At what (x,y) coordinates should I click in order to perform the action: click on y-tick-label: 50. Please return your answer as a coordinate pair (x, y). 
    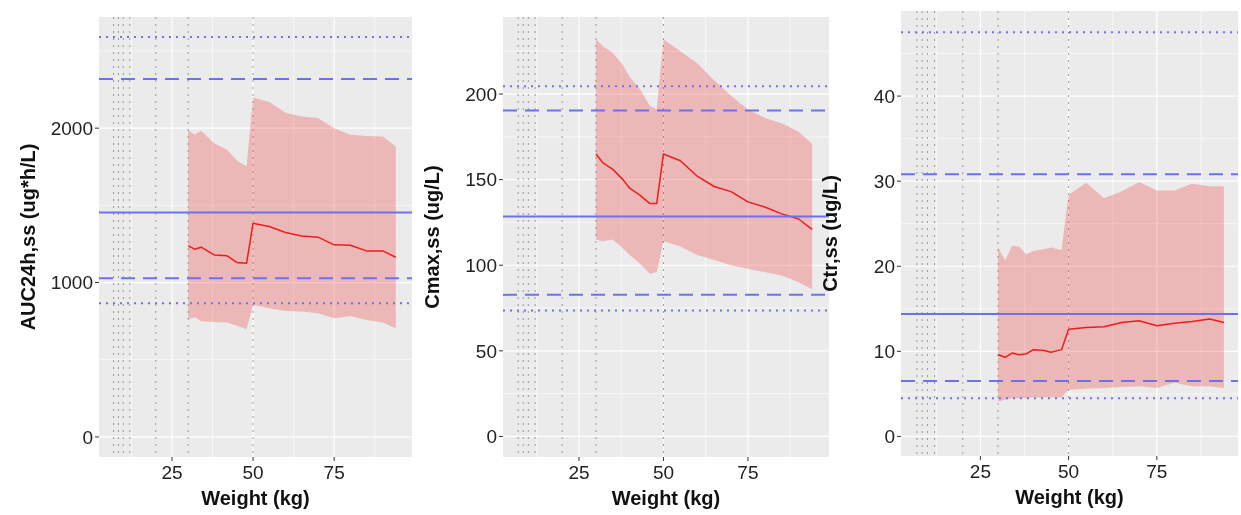
    Looking at the image, I should click on (486, 351).